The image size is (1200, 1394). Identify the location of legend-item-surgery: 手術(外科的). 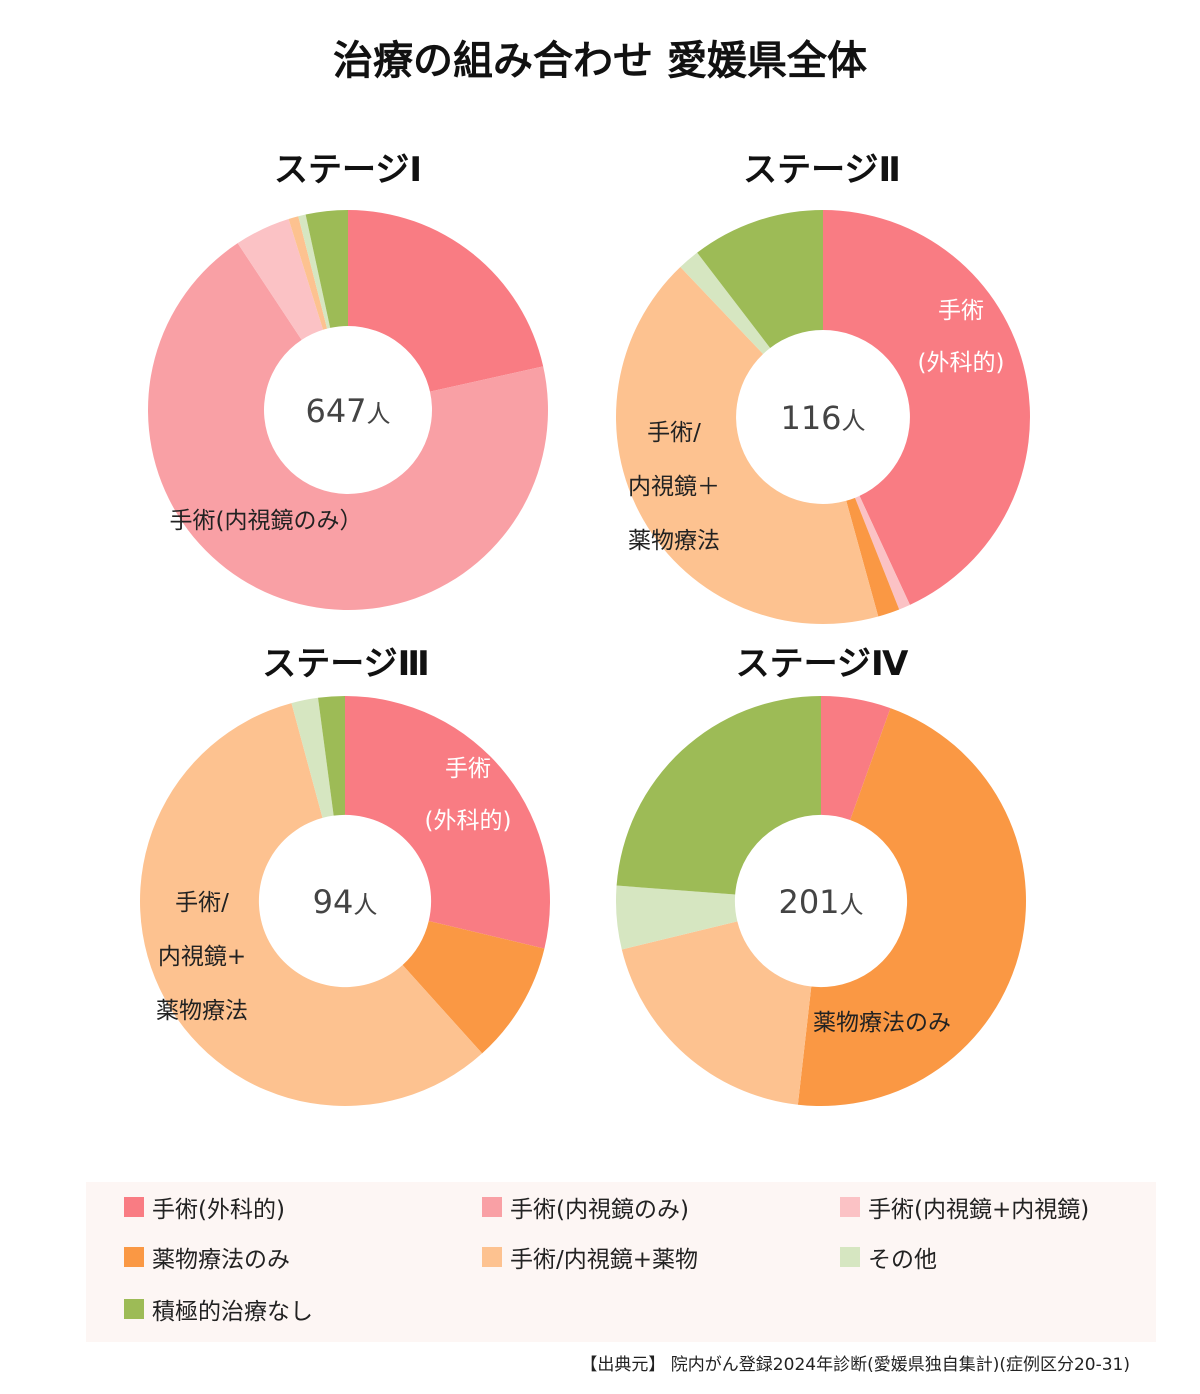
(204, 1207).